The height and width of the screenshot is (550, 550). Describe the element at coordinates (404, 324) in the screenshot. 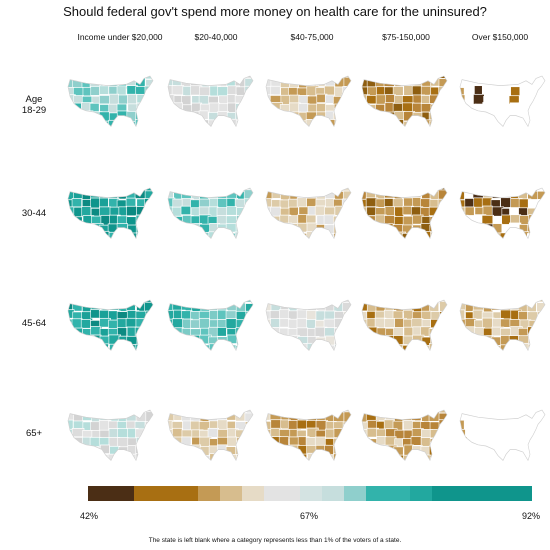

I see `us-map-row3-col4` at that location.